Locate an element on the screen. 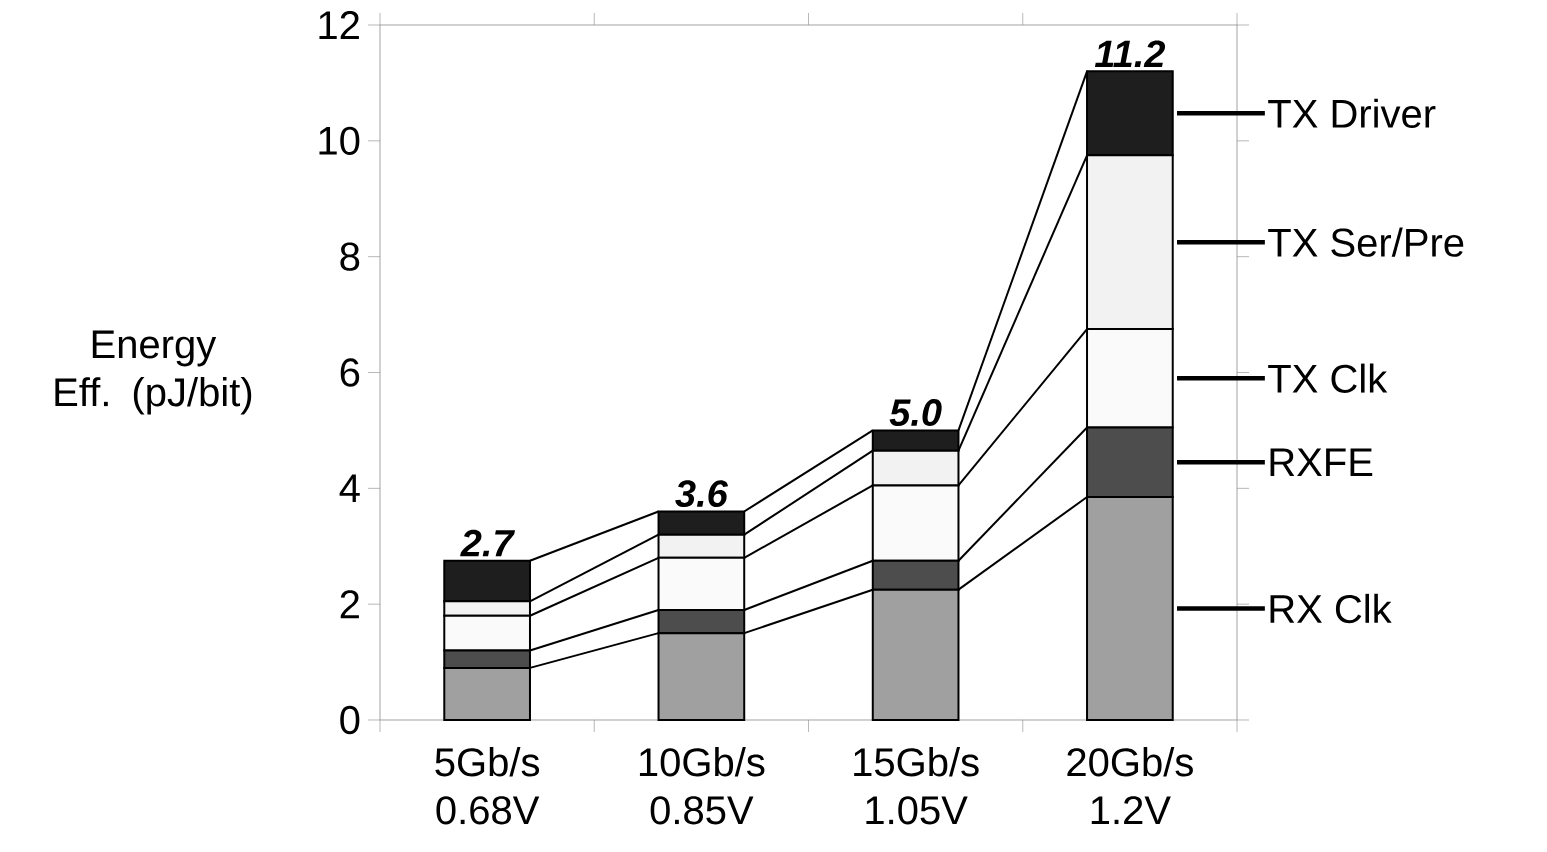  total-label: 11.2 is located at coordinates (1130, 53).